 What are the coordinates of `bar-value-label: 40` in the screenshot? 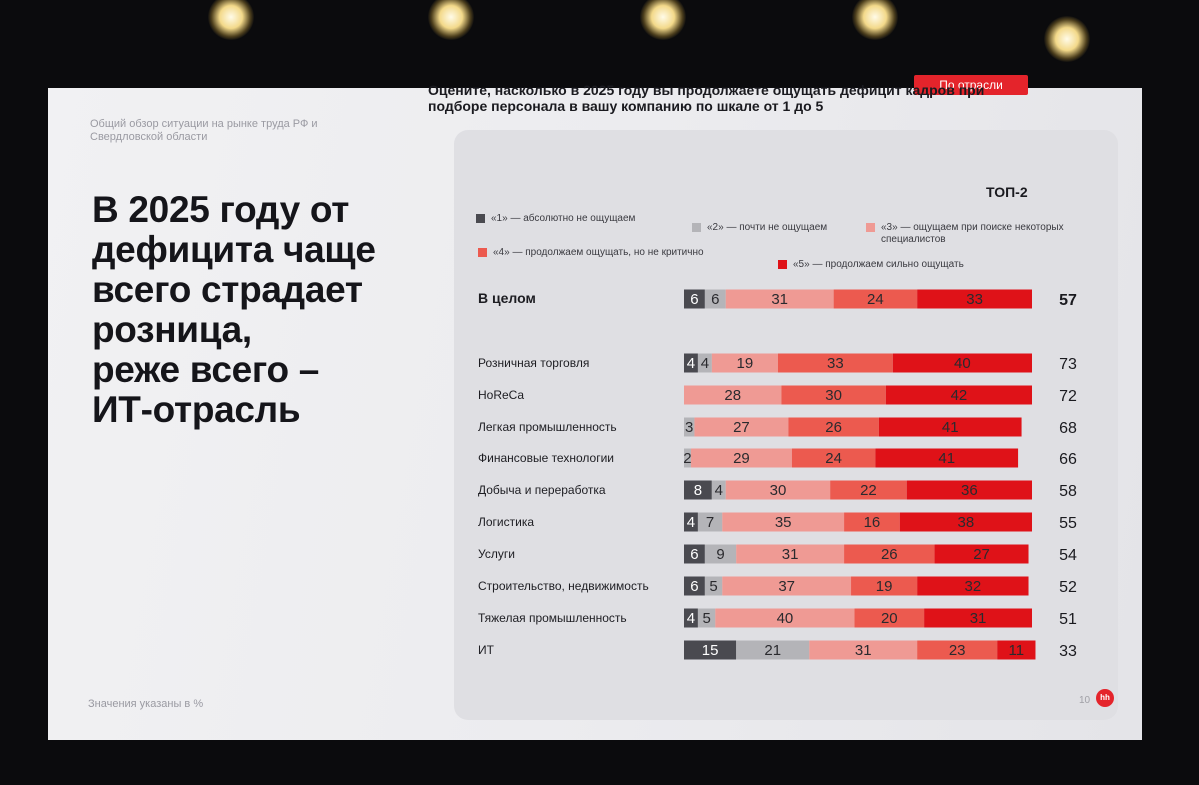 It's located at (962, 363).